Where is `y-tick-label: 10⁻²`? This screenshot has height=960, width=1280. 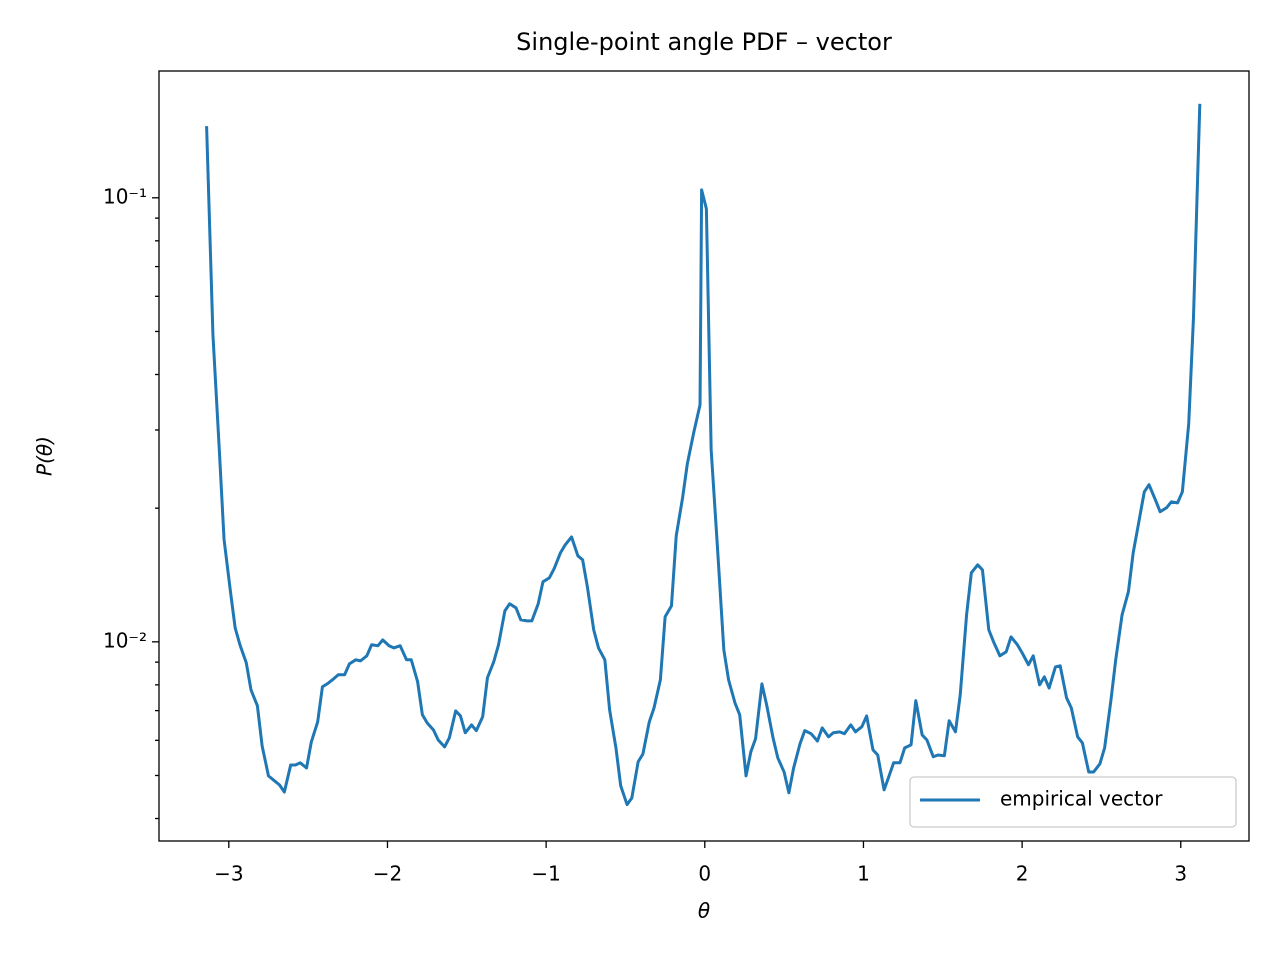
y-tick-label: 10⁻² is located at coordinates (125, 640).